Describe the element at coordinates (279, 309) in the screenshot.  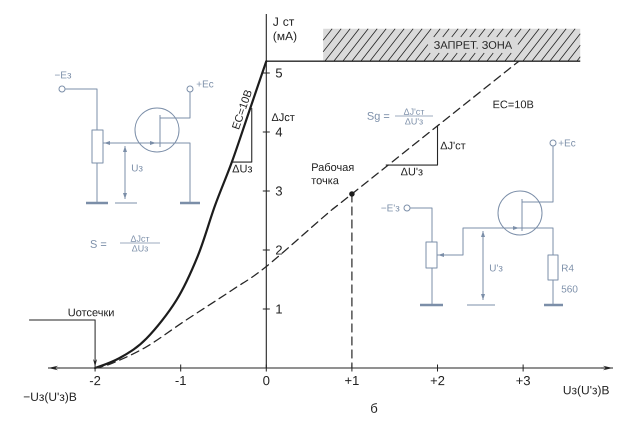
I see `y-tick-label: 1` at that location.